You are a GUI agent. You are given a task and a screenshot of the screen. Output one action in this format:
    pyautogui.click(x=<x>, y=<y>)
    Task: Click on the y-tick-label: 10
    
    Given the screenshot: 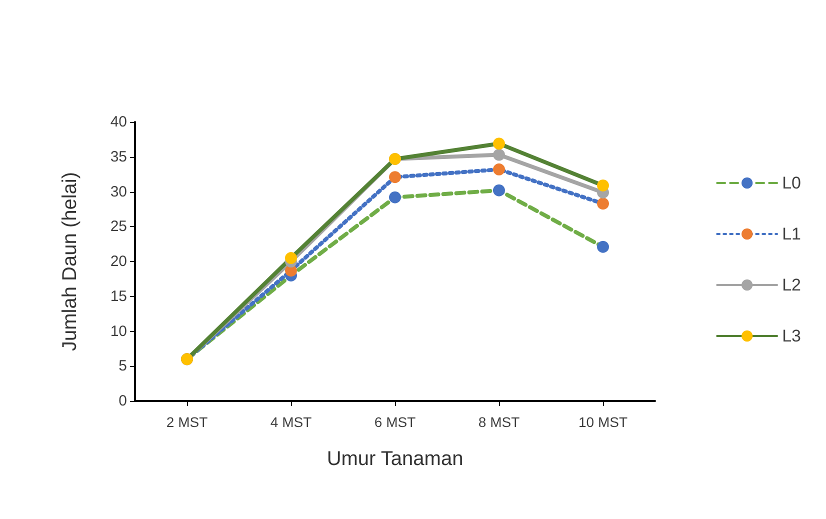 What is the action you would take?
    pyautogui.click(x=118, y=331)
    